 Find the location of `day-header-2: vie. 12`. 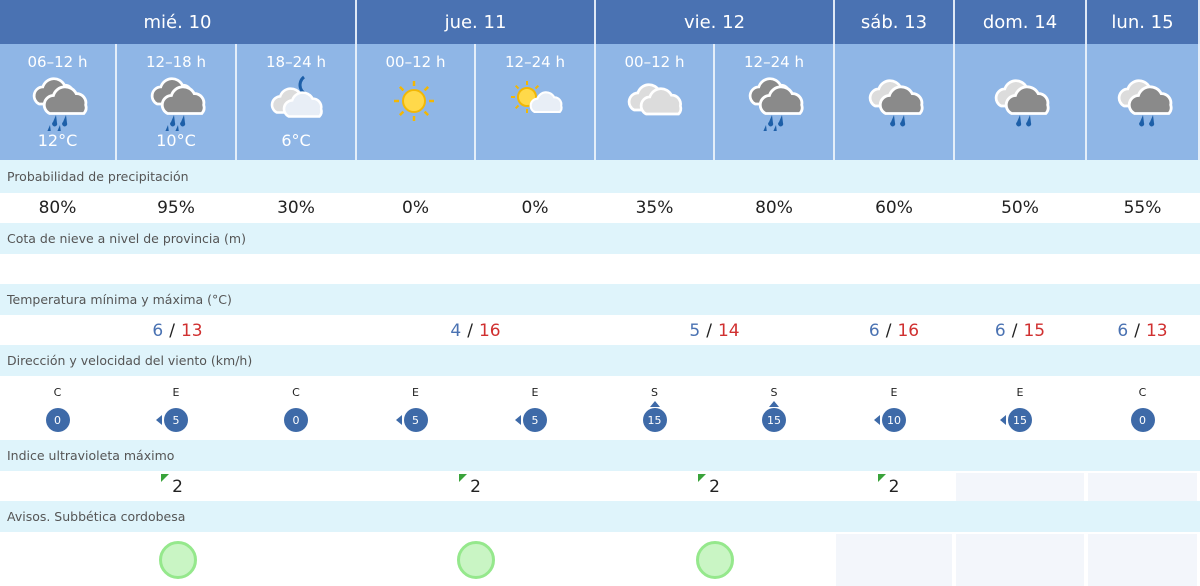

day-header-2: vie. 12 is located at coordinates (715, 22).